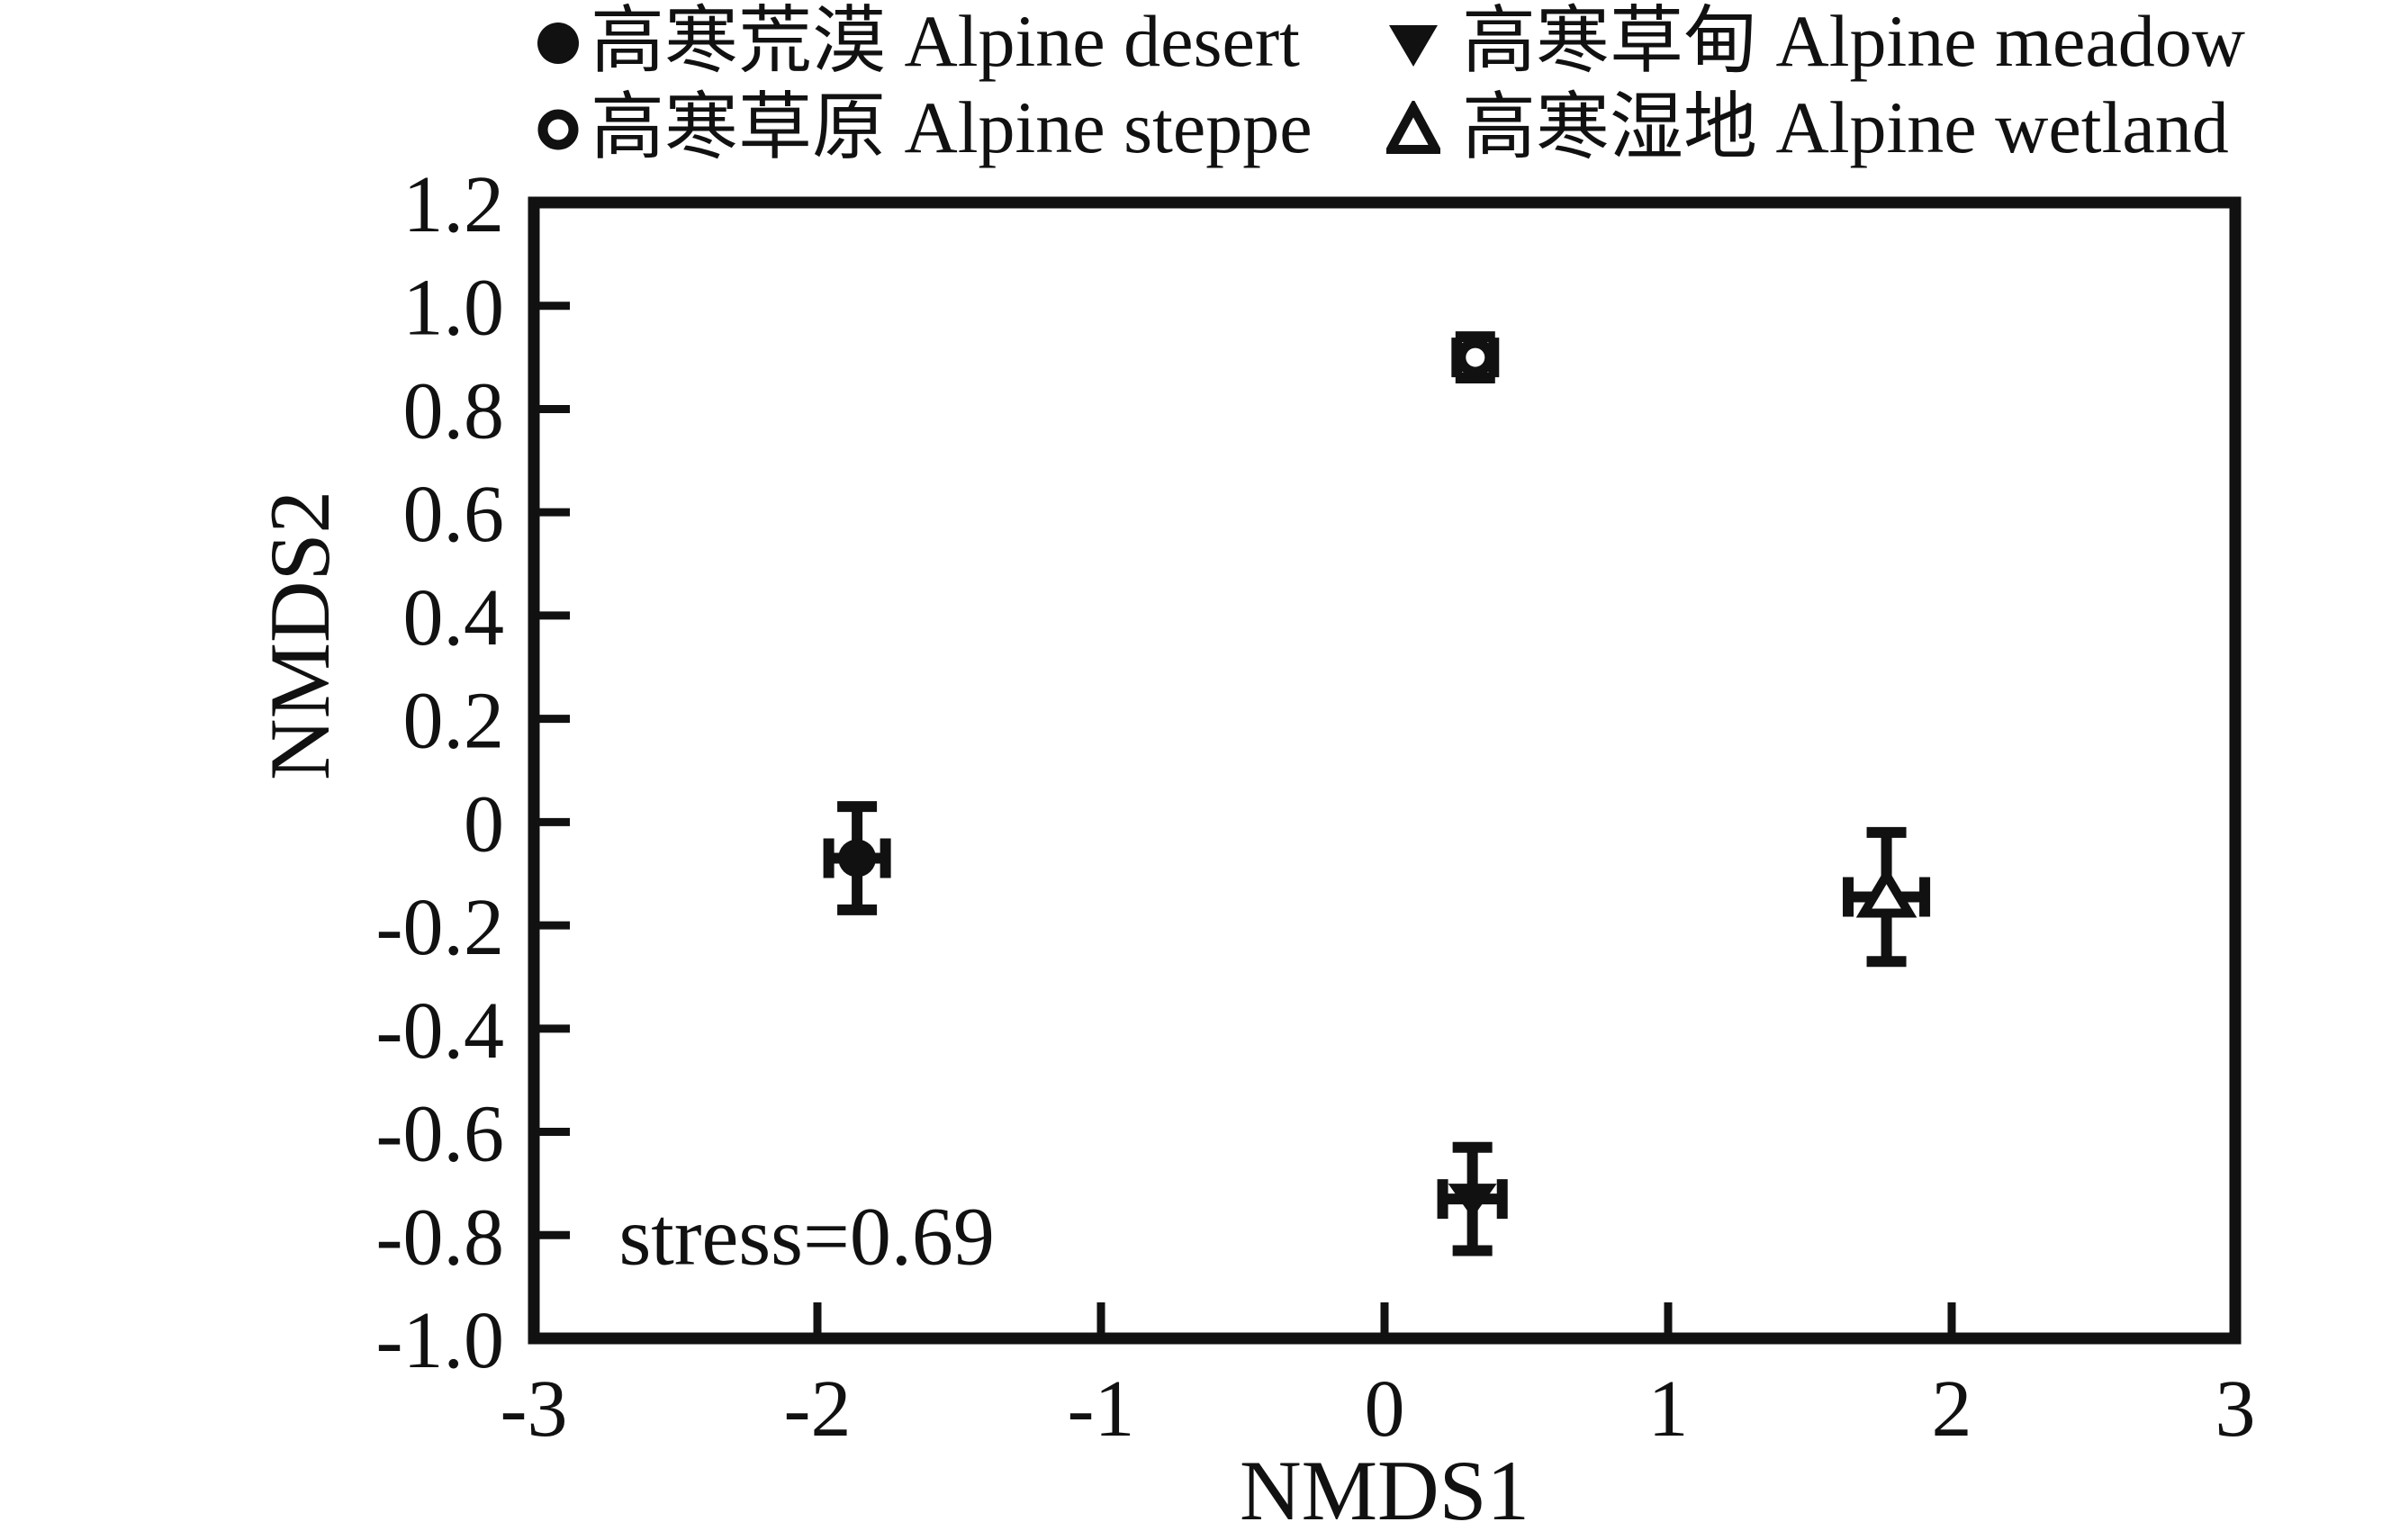  Describe the element at coordinates (454, 617) in the screenshot. I see `y-tick-label: 0.4` at that location.